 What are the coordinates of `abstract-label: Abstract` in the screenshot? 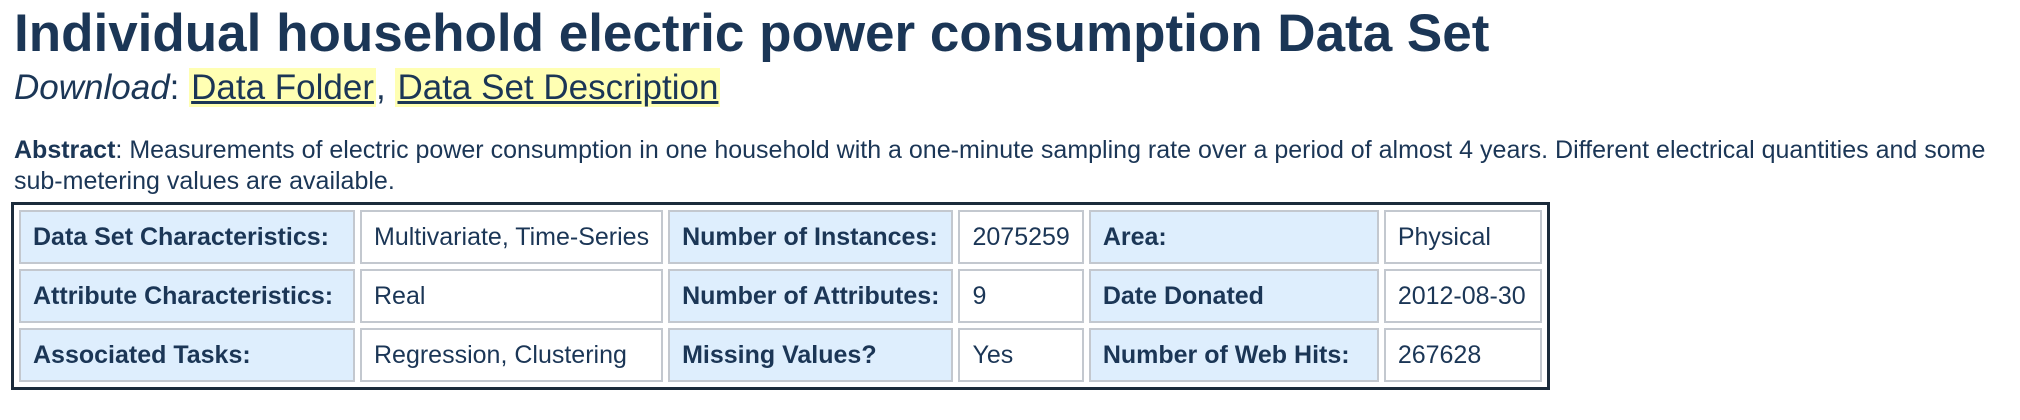 It's located at (65, 150).